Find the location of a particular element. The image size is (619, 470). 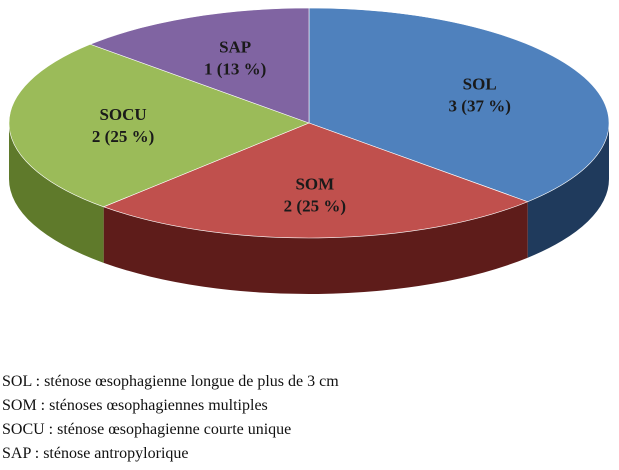

note-som: SOM : sténoses œsophagiennes multiples is located at coordinates (135, 405).